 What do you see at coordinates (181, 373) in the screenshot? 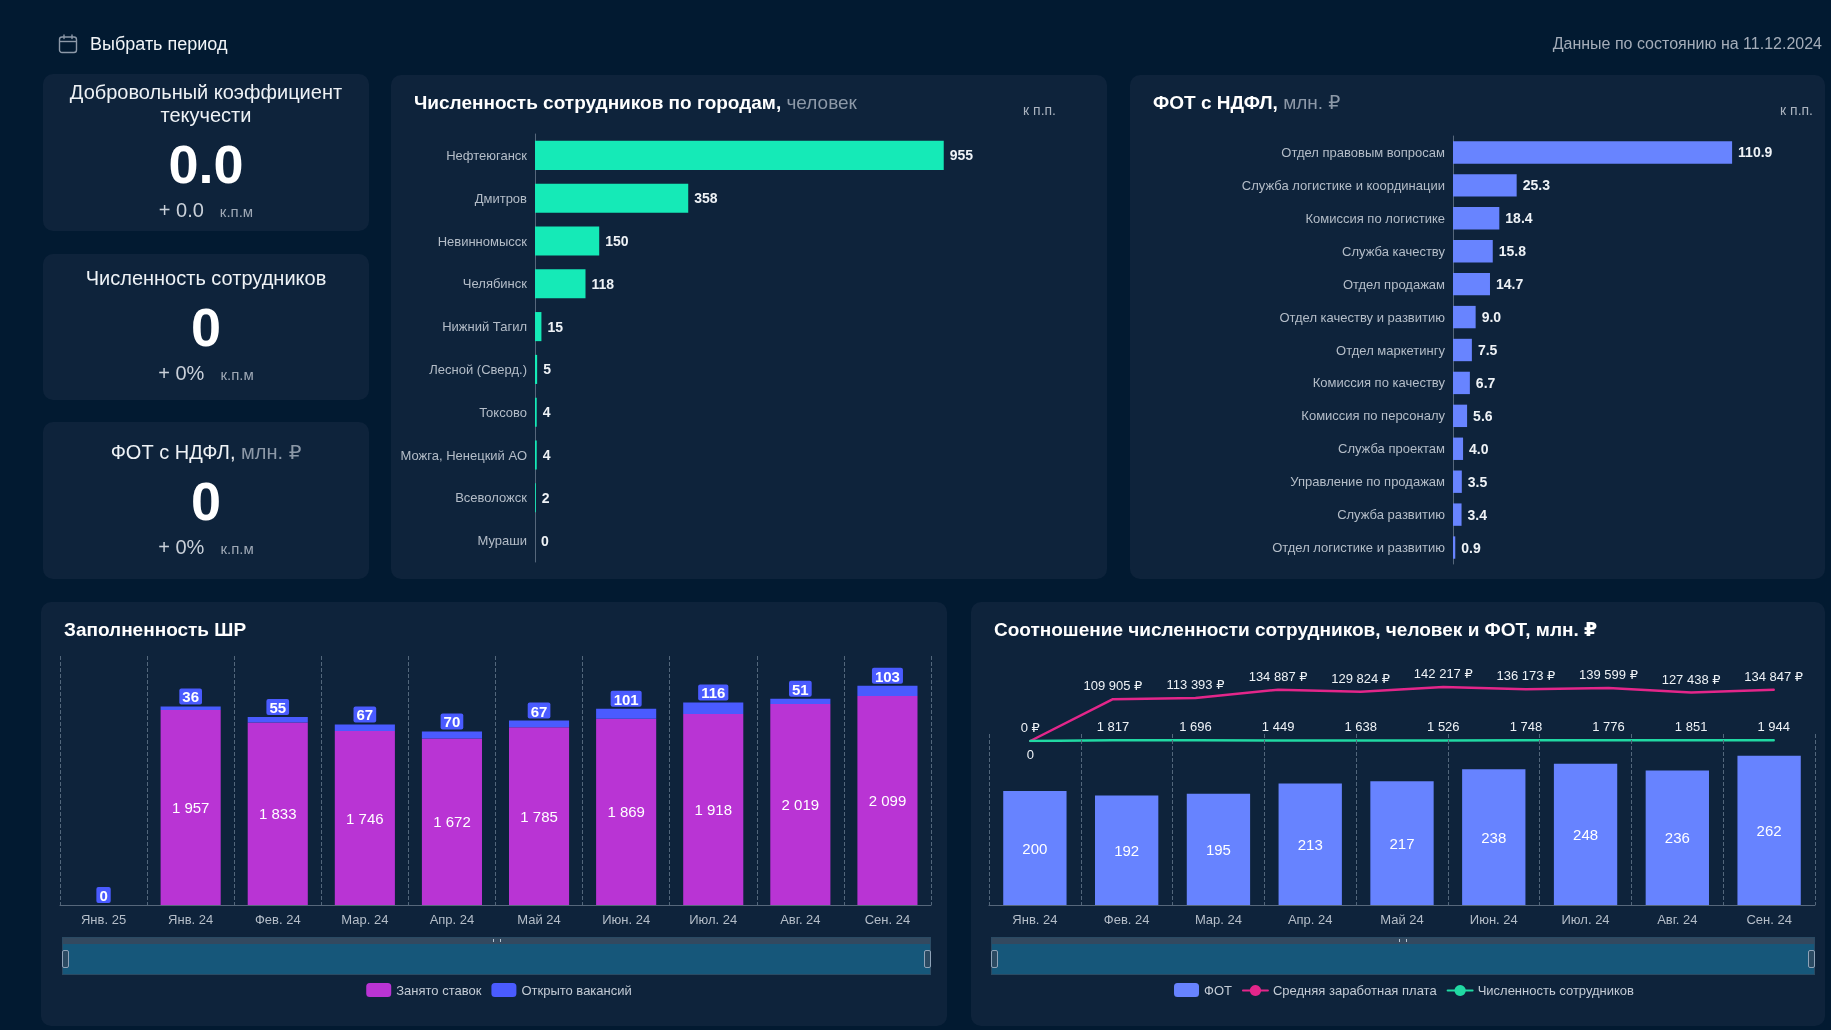
I see `text: + 0%` at bounding box center [181, 373].